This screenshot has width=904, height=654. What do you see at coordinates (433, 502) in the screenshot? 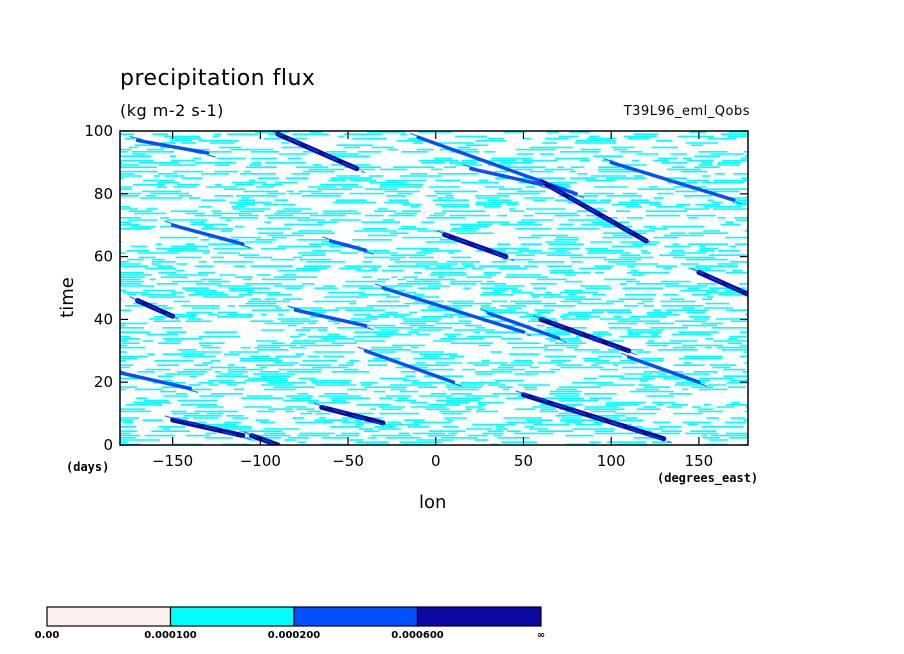
I see `x-axis-label: lon` at bounding box center [433, 502].